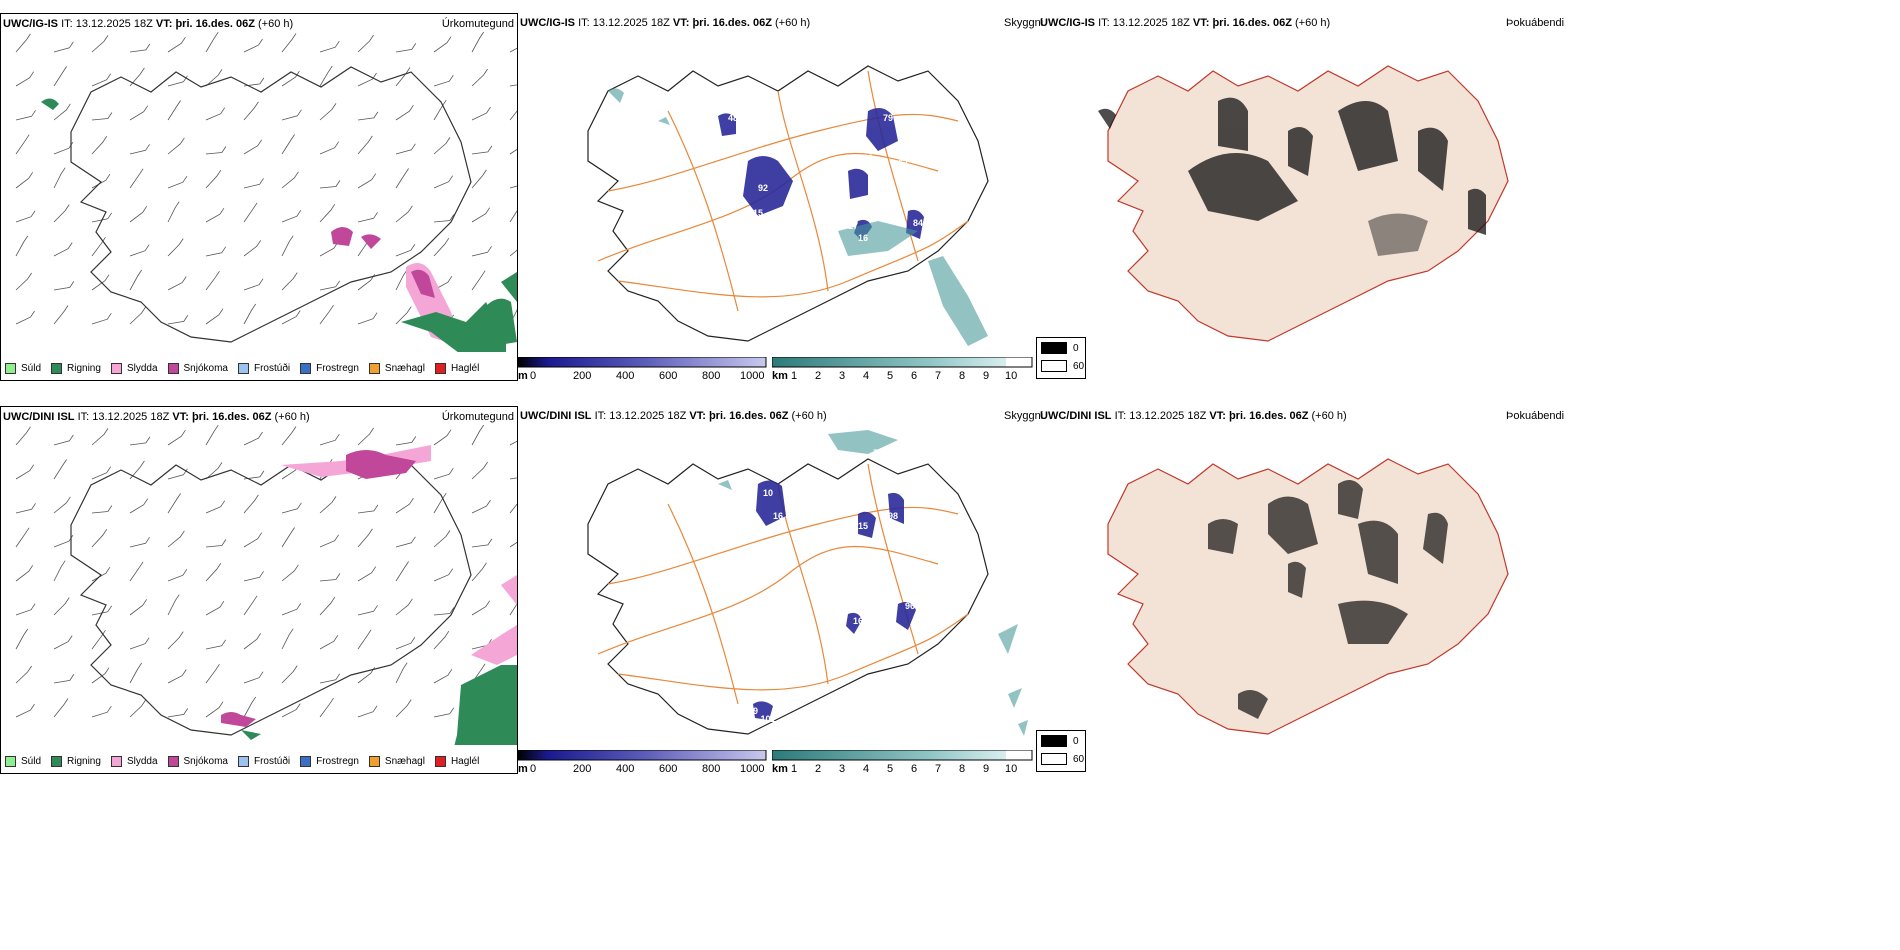 The width and height of the screenshot is (1900, 950). Describe the element at coordinates (134, 761) in the screenshot. I see `legend-item: Slydda` at that location.